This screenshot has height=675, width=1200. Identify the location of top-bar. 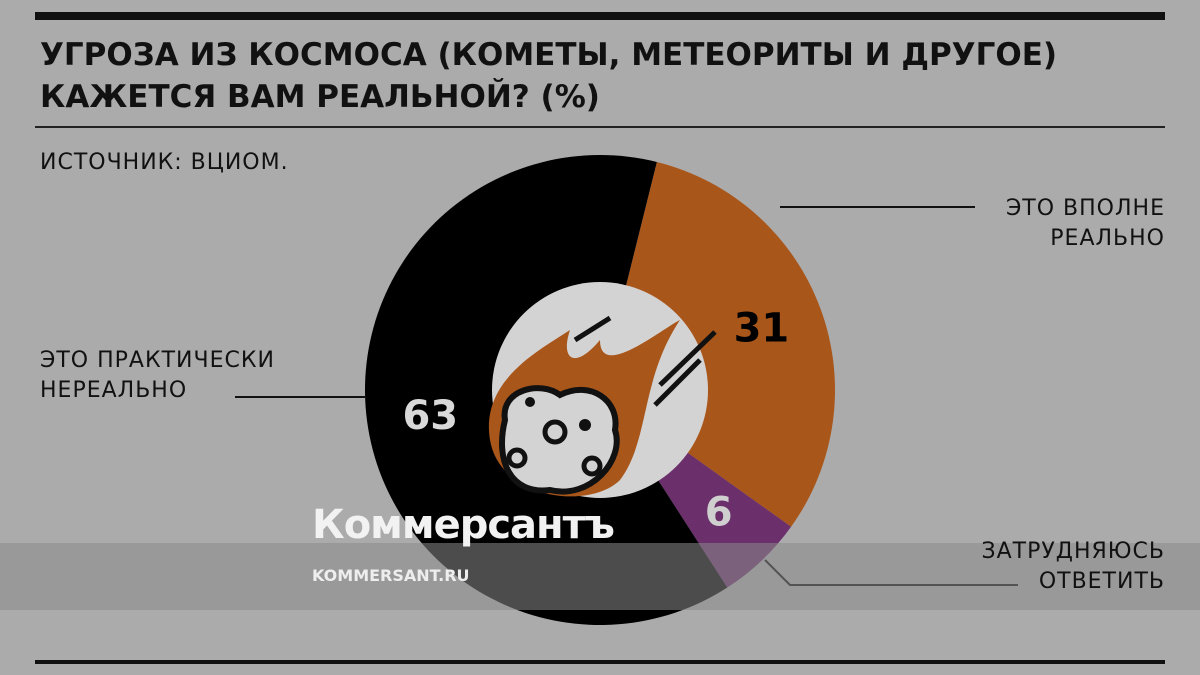
(600, 16).